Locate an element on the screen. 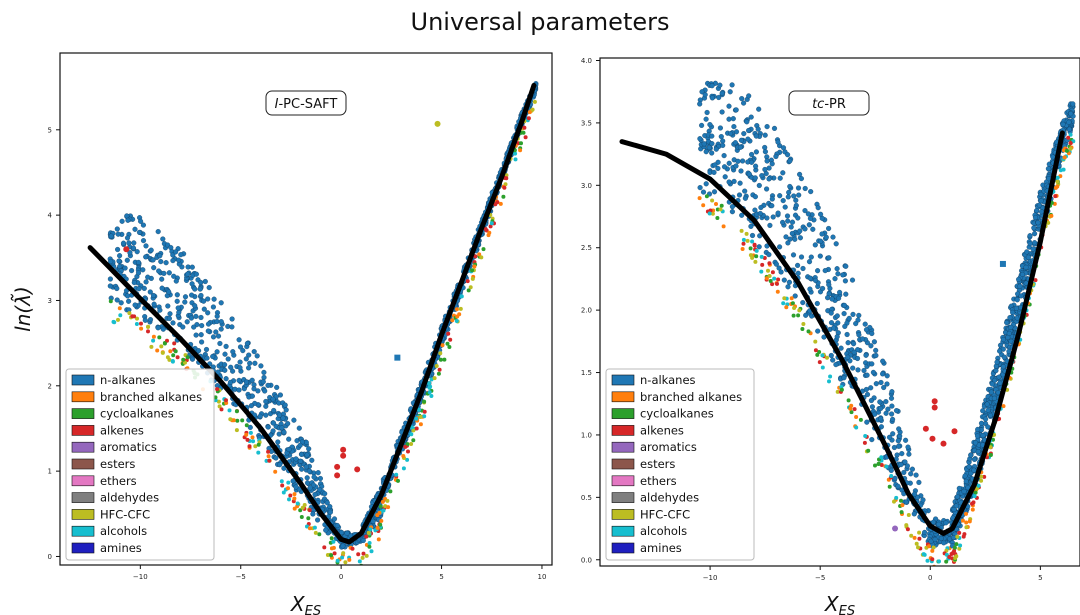  y-tick-label: 4 is located at coordinates (50, 216).